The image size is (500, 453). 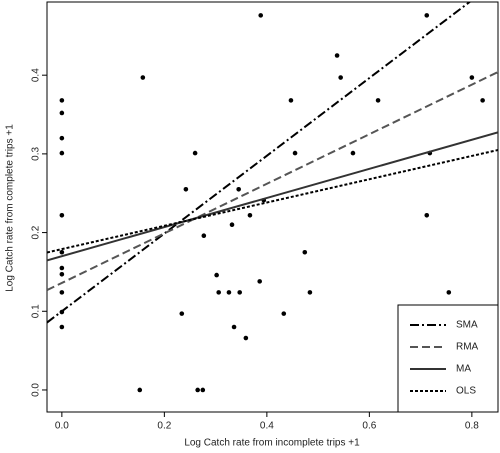 What do you see at coordinates (36, 75) in the screenshot?
I see `y-tick-label: 0.4` at bounding box center [36, 75].